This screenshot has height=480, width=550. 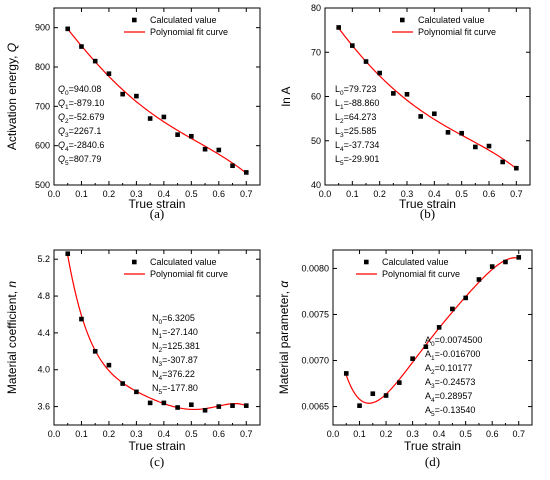 What do you see at coordinates (12, 101) in the screenshot?
I see `y-axis-label-text: Activation energy,` at bounding box center [12, 101].